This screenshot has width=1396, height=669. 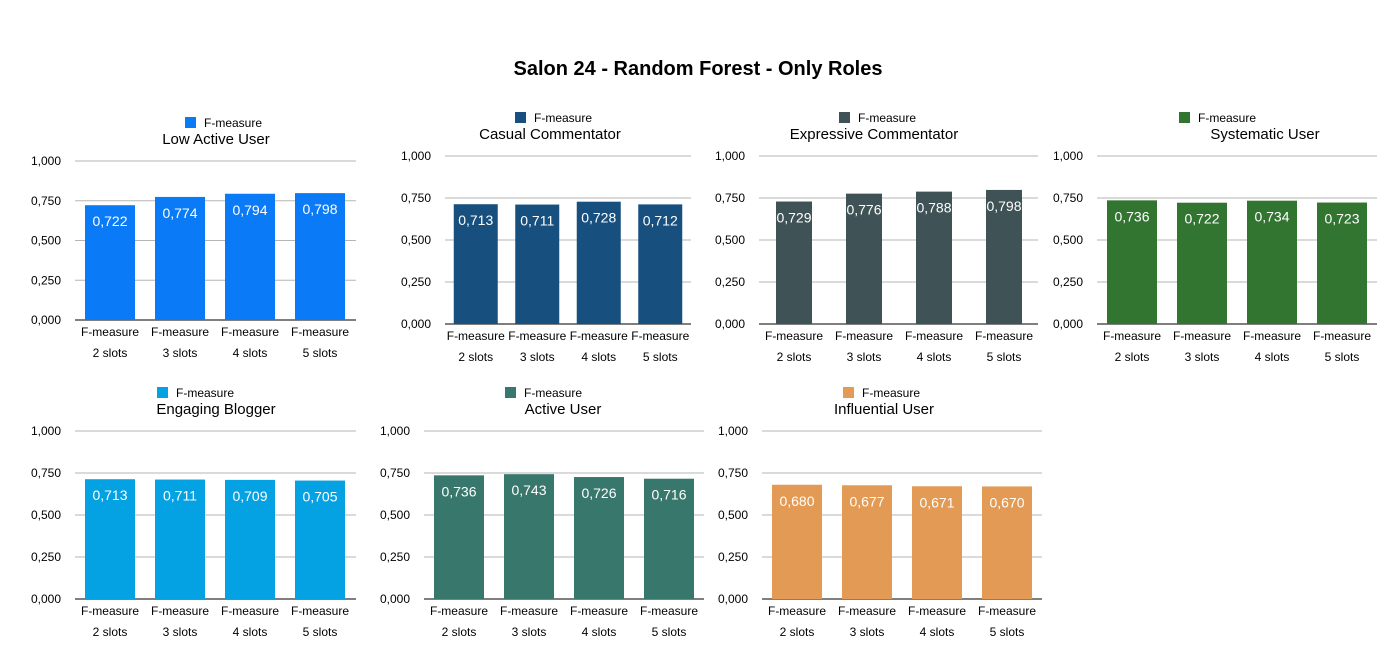 What do you see at coordinates (660, 220) in the screenshot?
I see `data-label: 0,712` at bounding box center [660, 220].